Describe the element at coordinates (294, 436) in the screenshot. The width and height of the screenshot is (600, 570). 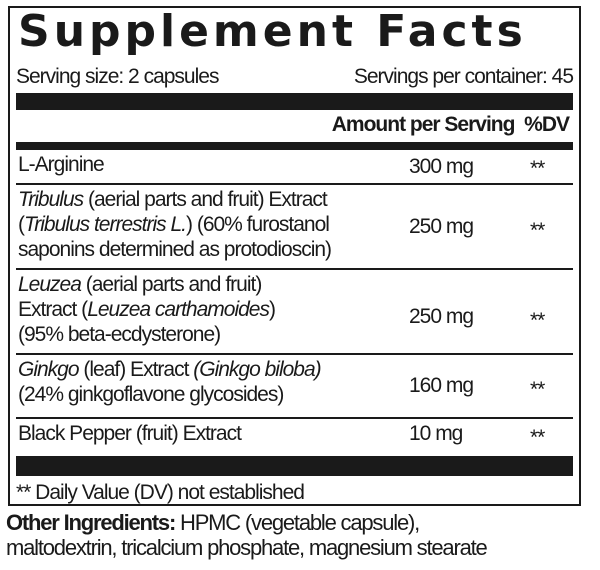
I see `ingredient-row: Black Pepper (fruit) Extract 10 mg **` at that location.